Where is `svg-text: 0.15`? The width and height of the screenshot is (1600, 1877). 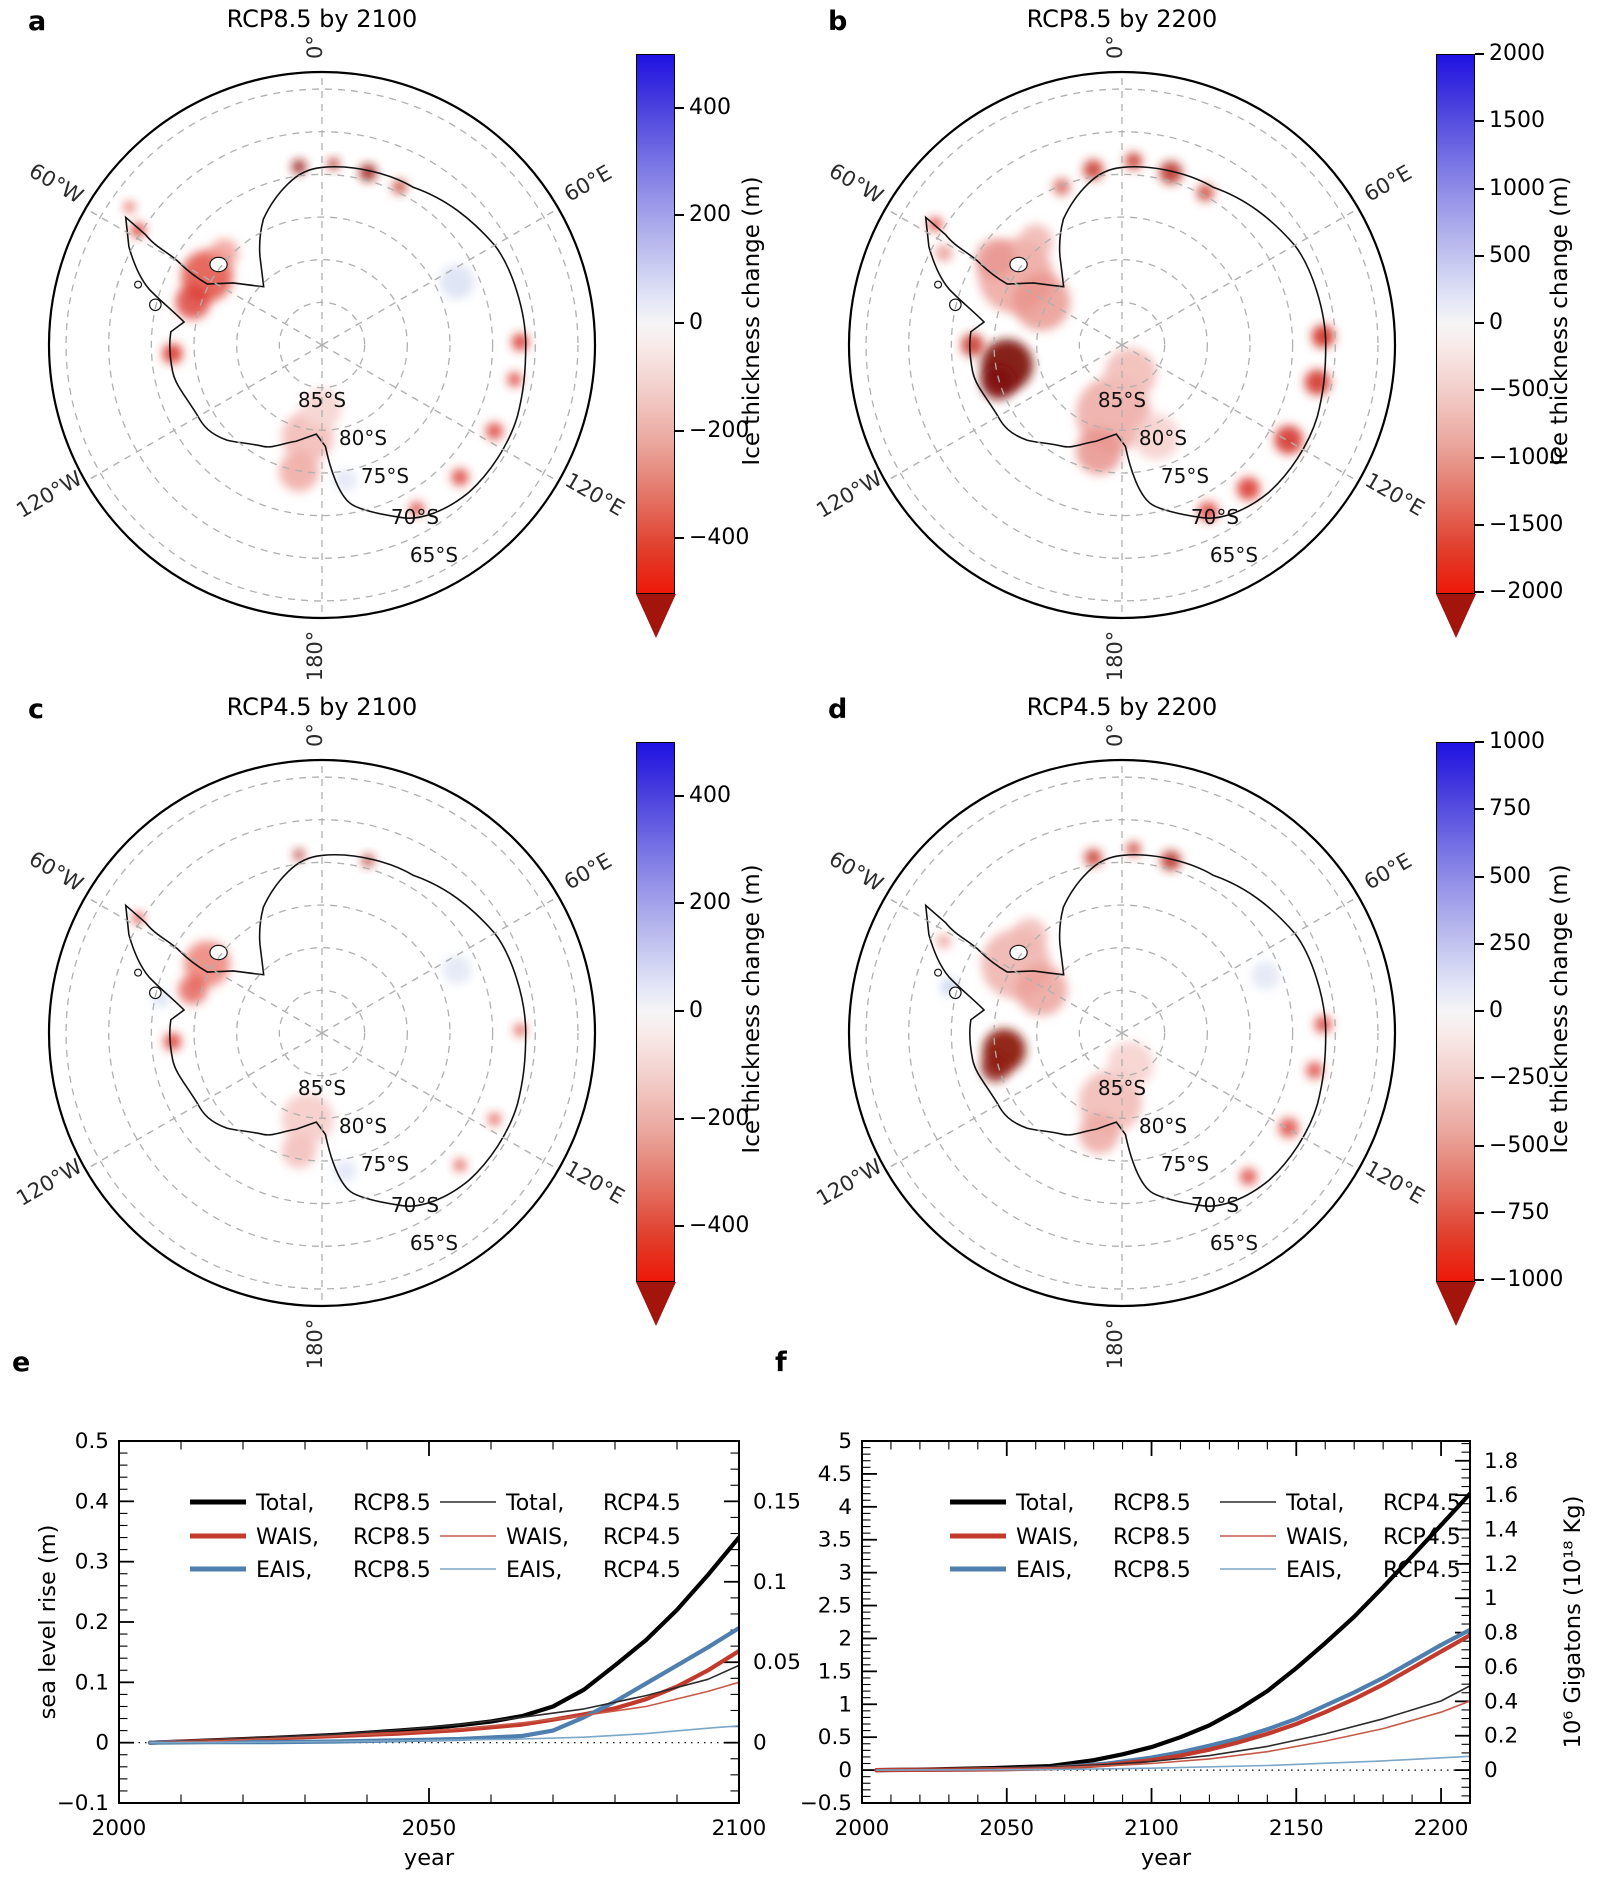
svg-text: 0.15 is located at coordinates (776, 1501).